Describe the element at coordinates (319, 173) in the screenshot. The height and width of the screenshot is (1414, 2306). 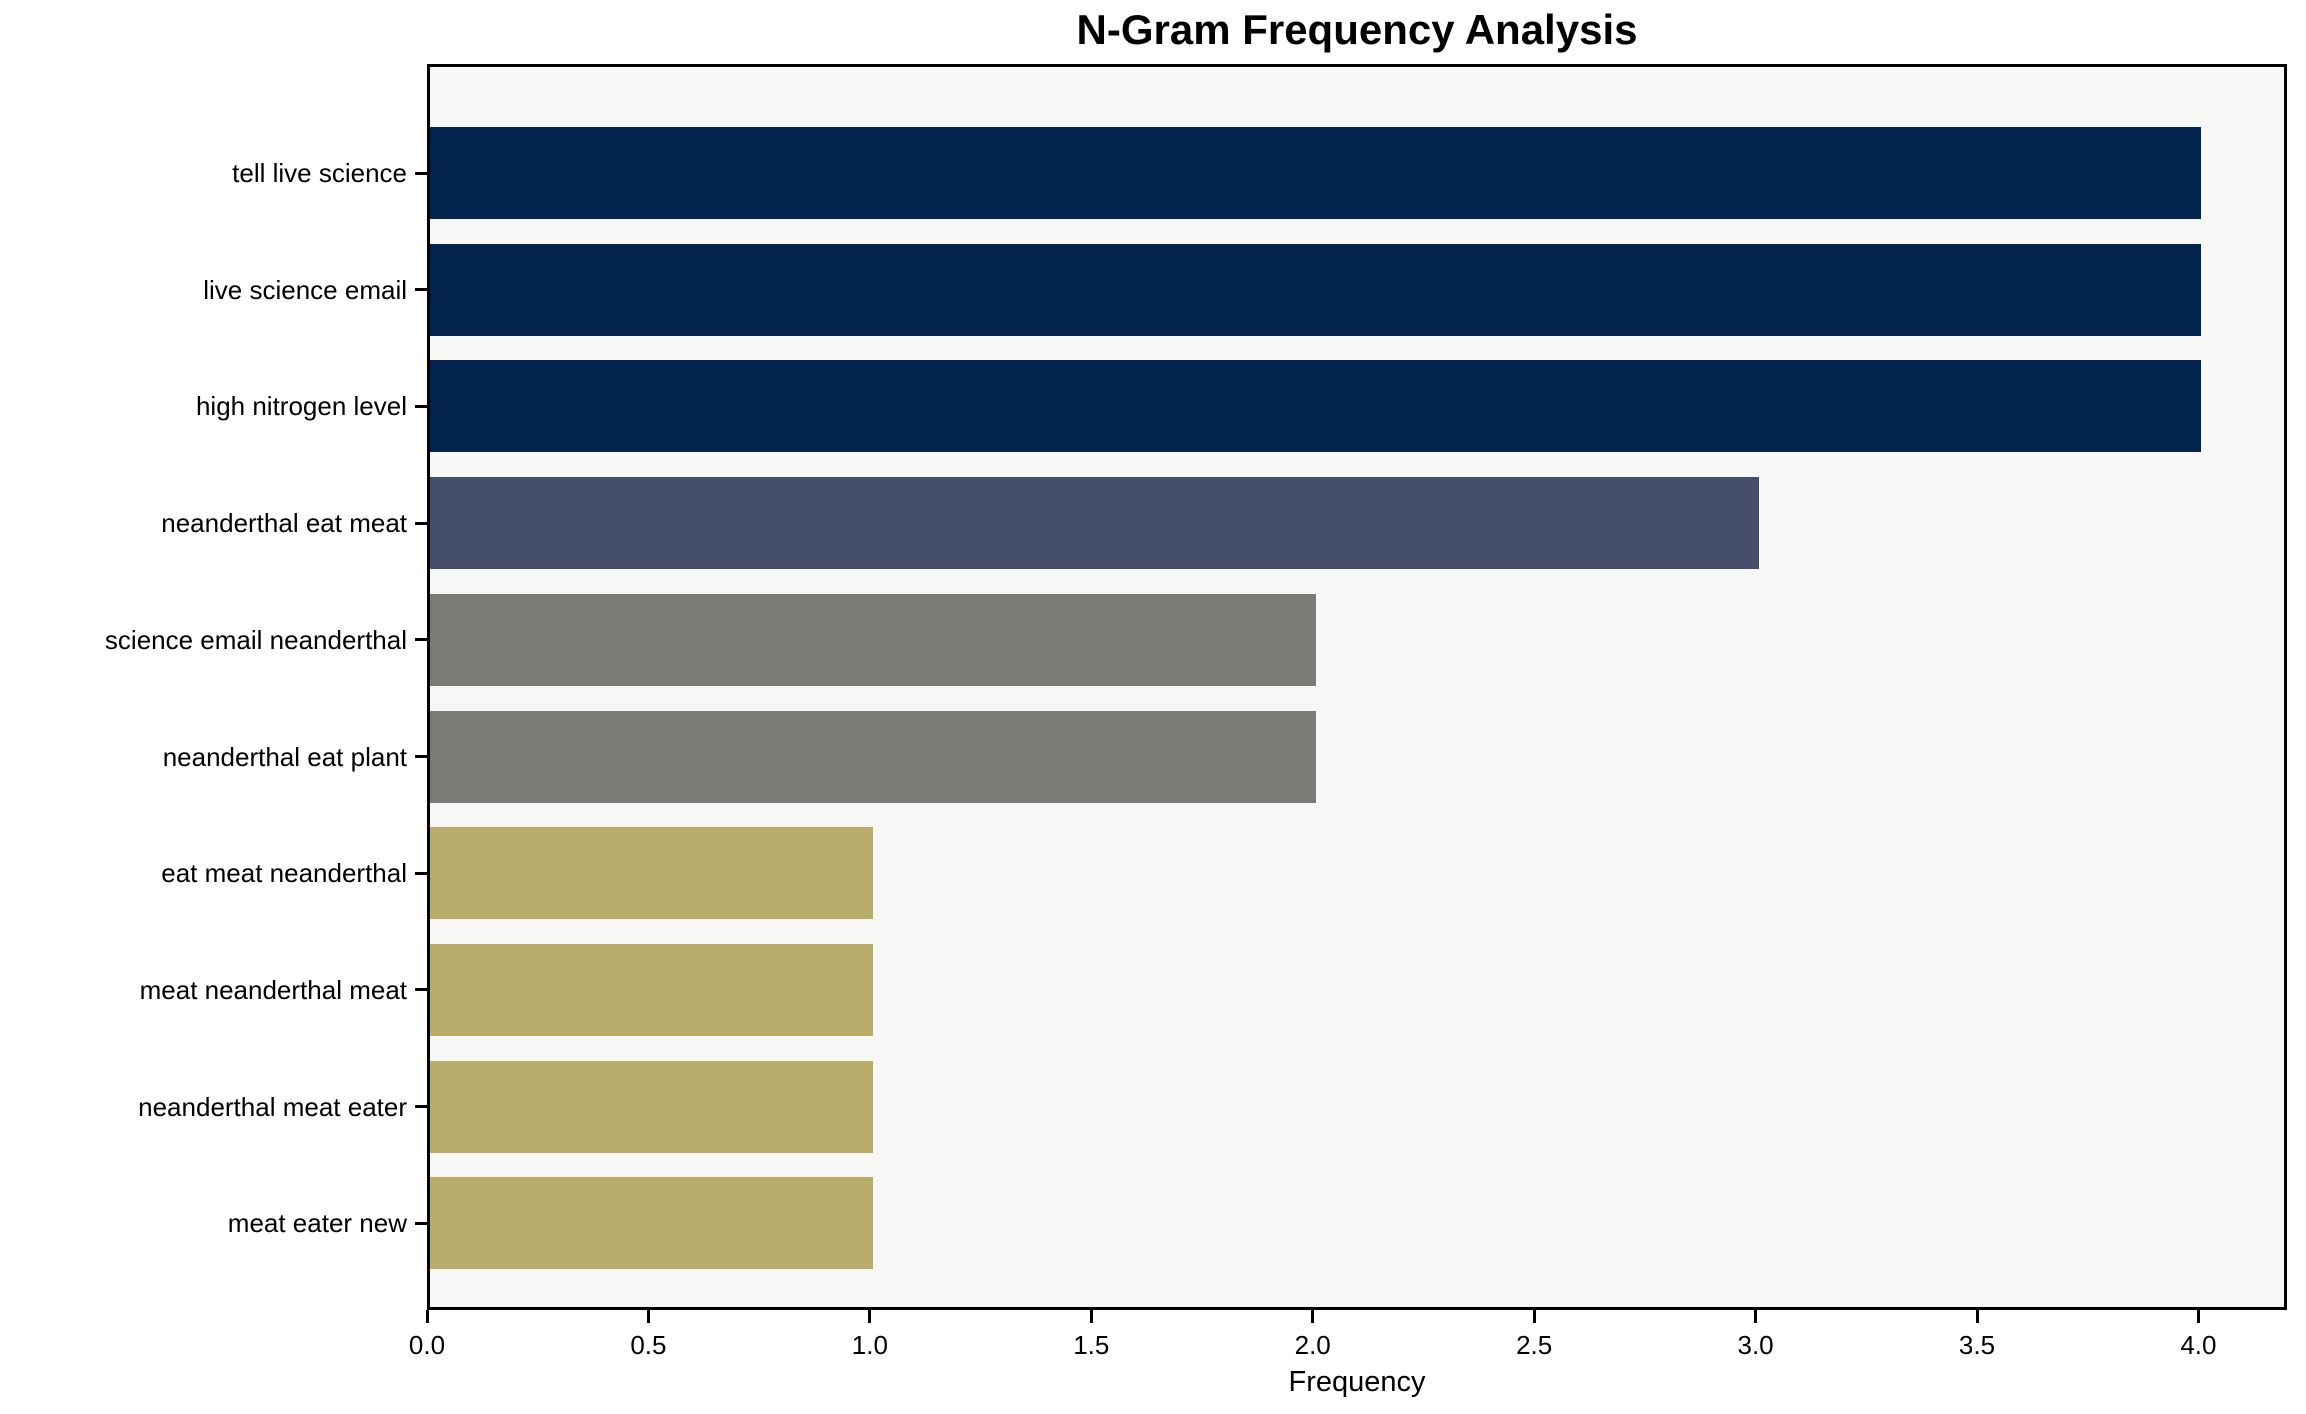
I see `y-tick-label: tell live science` at that location.